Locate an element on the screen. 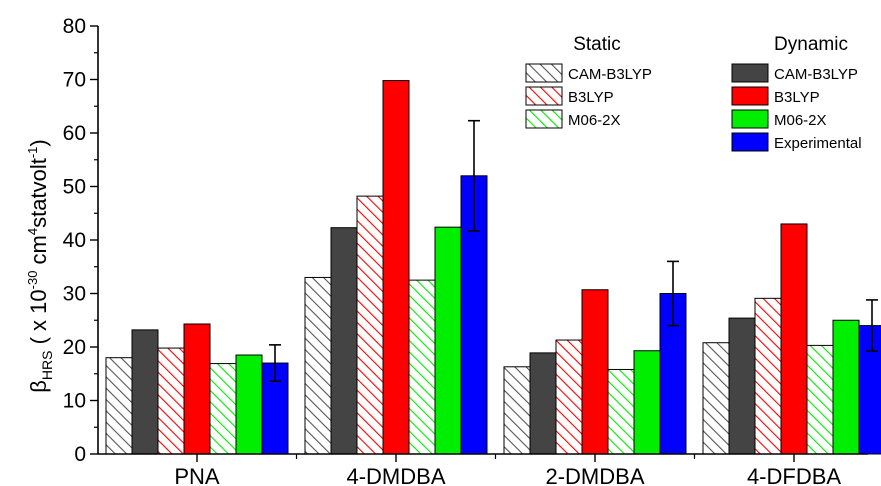  legend-swatch-dynamic-cam-b3lyp is located at coordinates (750, 73).